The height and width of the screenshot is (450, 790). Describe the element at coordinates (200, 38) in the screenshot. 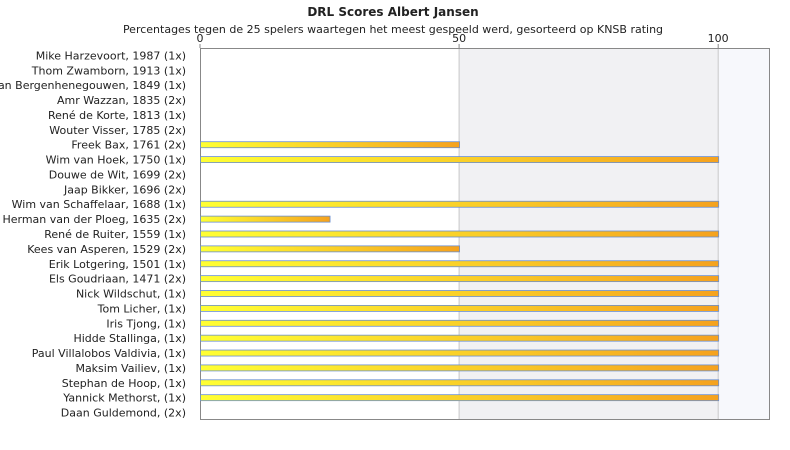

I see `tick-label-0: 0` at that location.